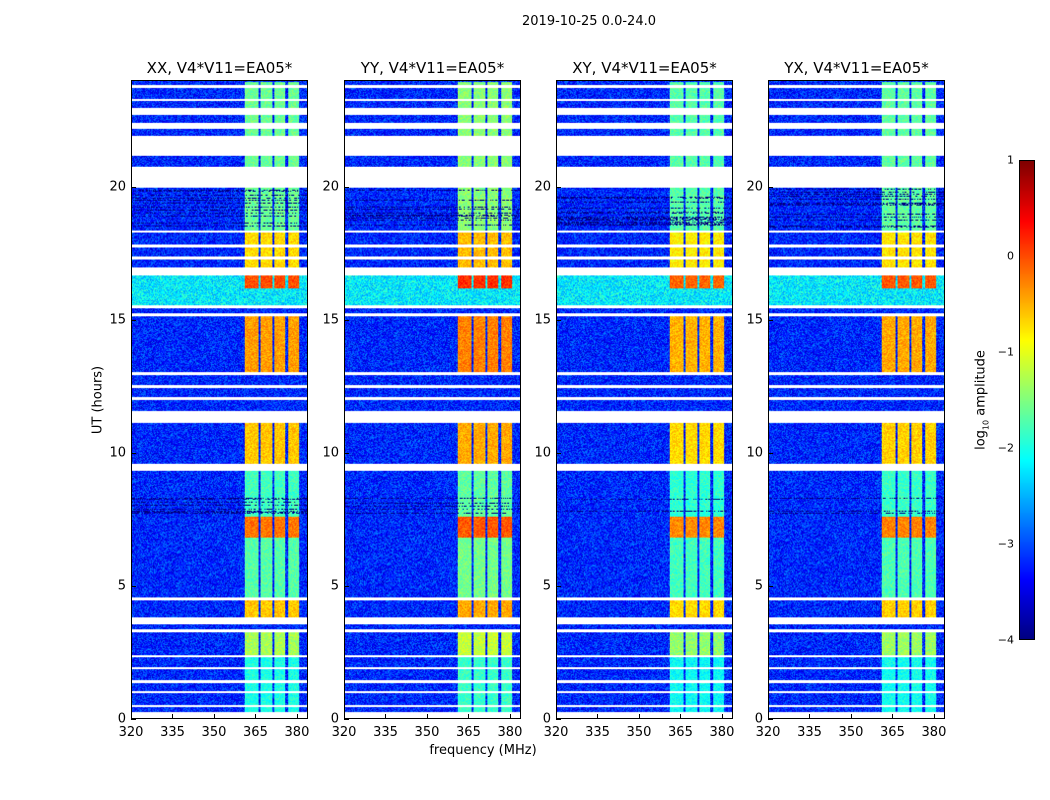  What do you see at coordinates (1005, 448) in the screenshot?
I see `colorbar-tick-label: −2` at bounding box center [1005, 448].